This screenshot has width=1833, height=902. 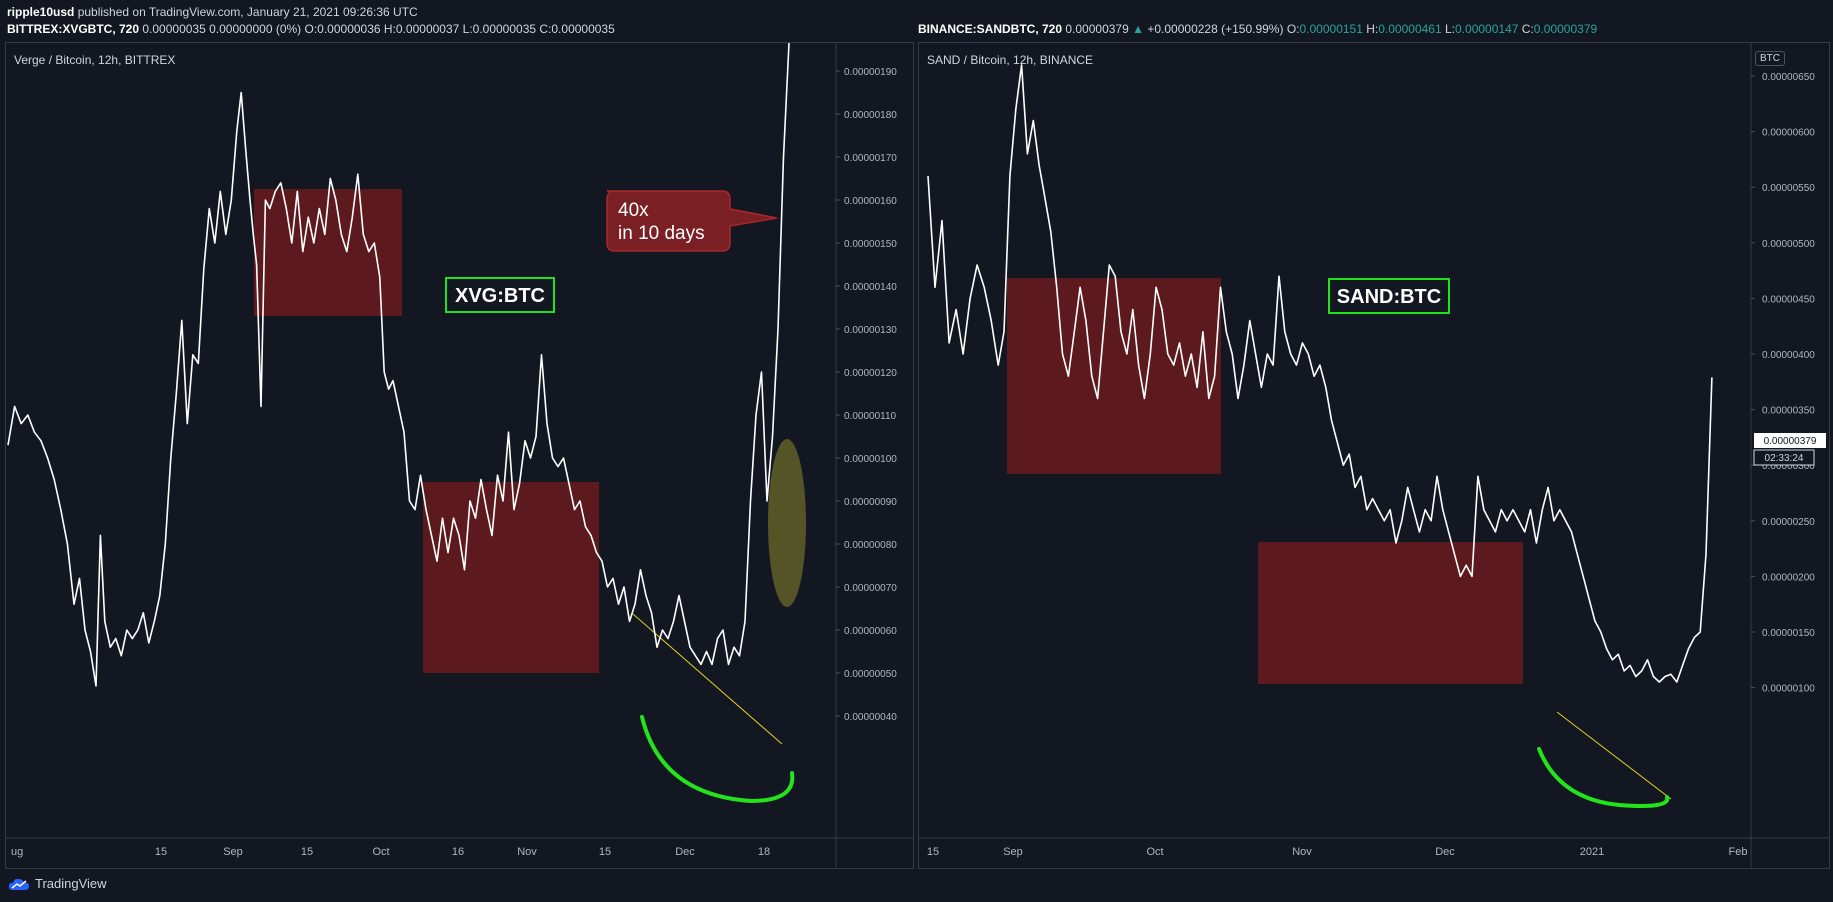 I want to click on right-price-tick-label: 0.00000550, so click(x=1788, y=188).